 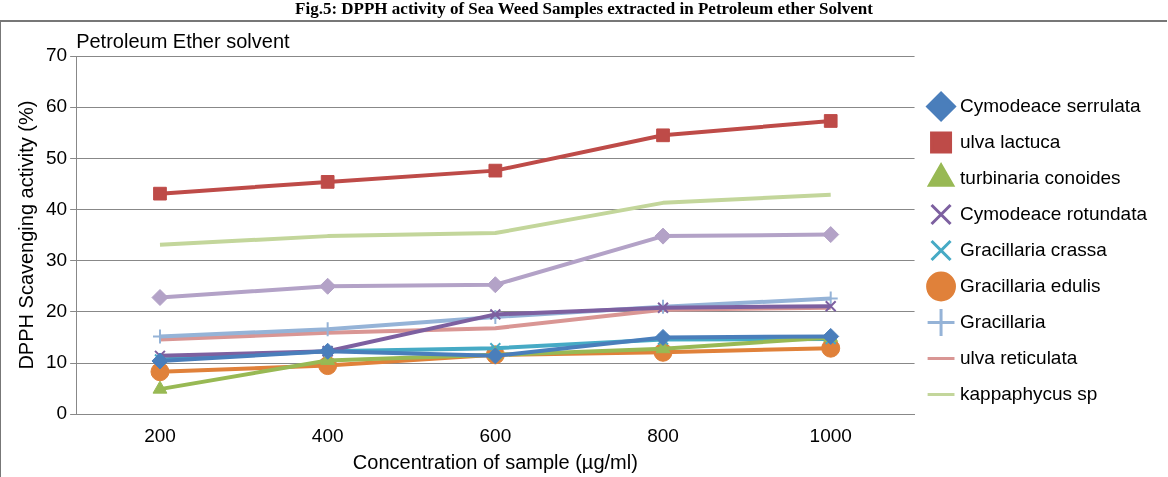 I want to click on x-tick-label: 1000, so click(x=830, y=435).